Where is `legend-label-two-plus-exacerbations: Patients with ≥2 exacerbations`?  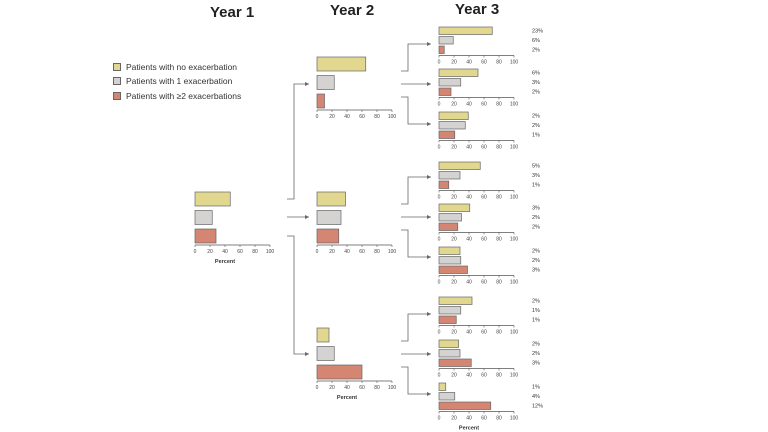 legend-label-two-plus-exacerbations: Patients with ≥2 exacerbations is located at coordinates (184, 95).